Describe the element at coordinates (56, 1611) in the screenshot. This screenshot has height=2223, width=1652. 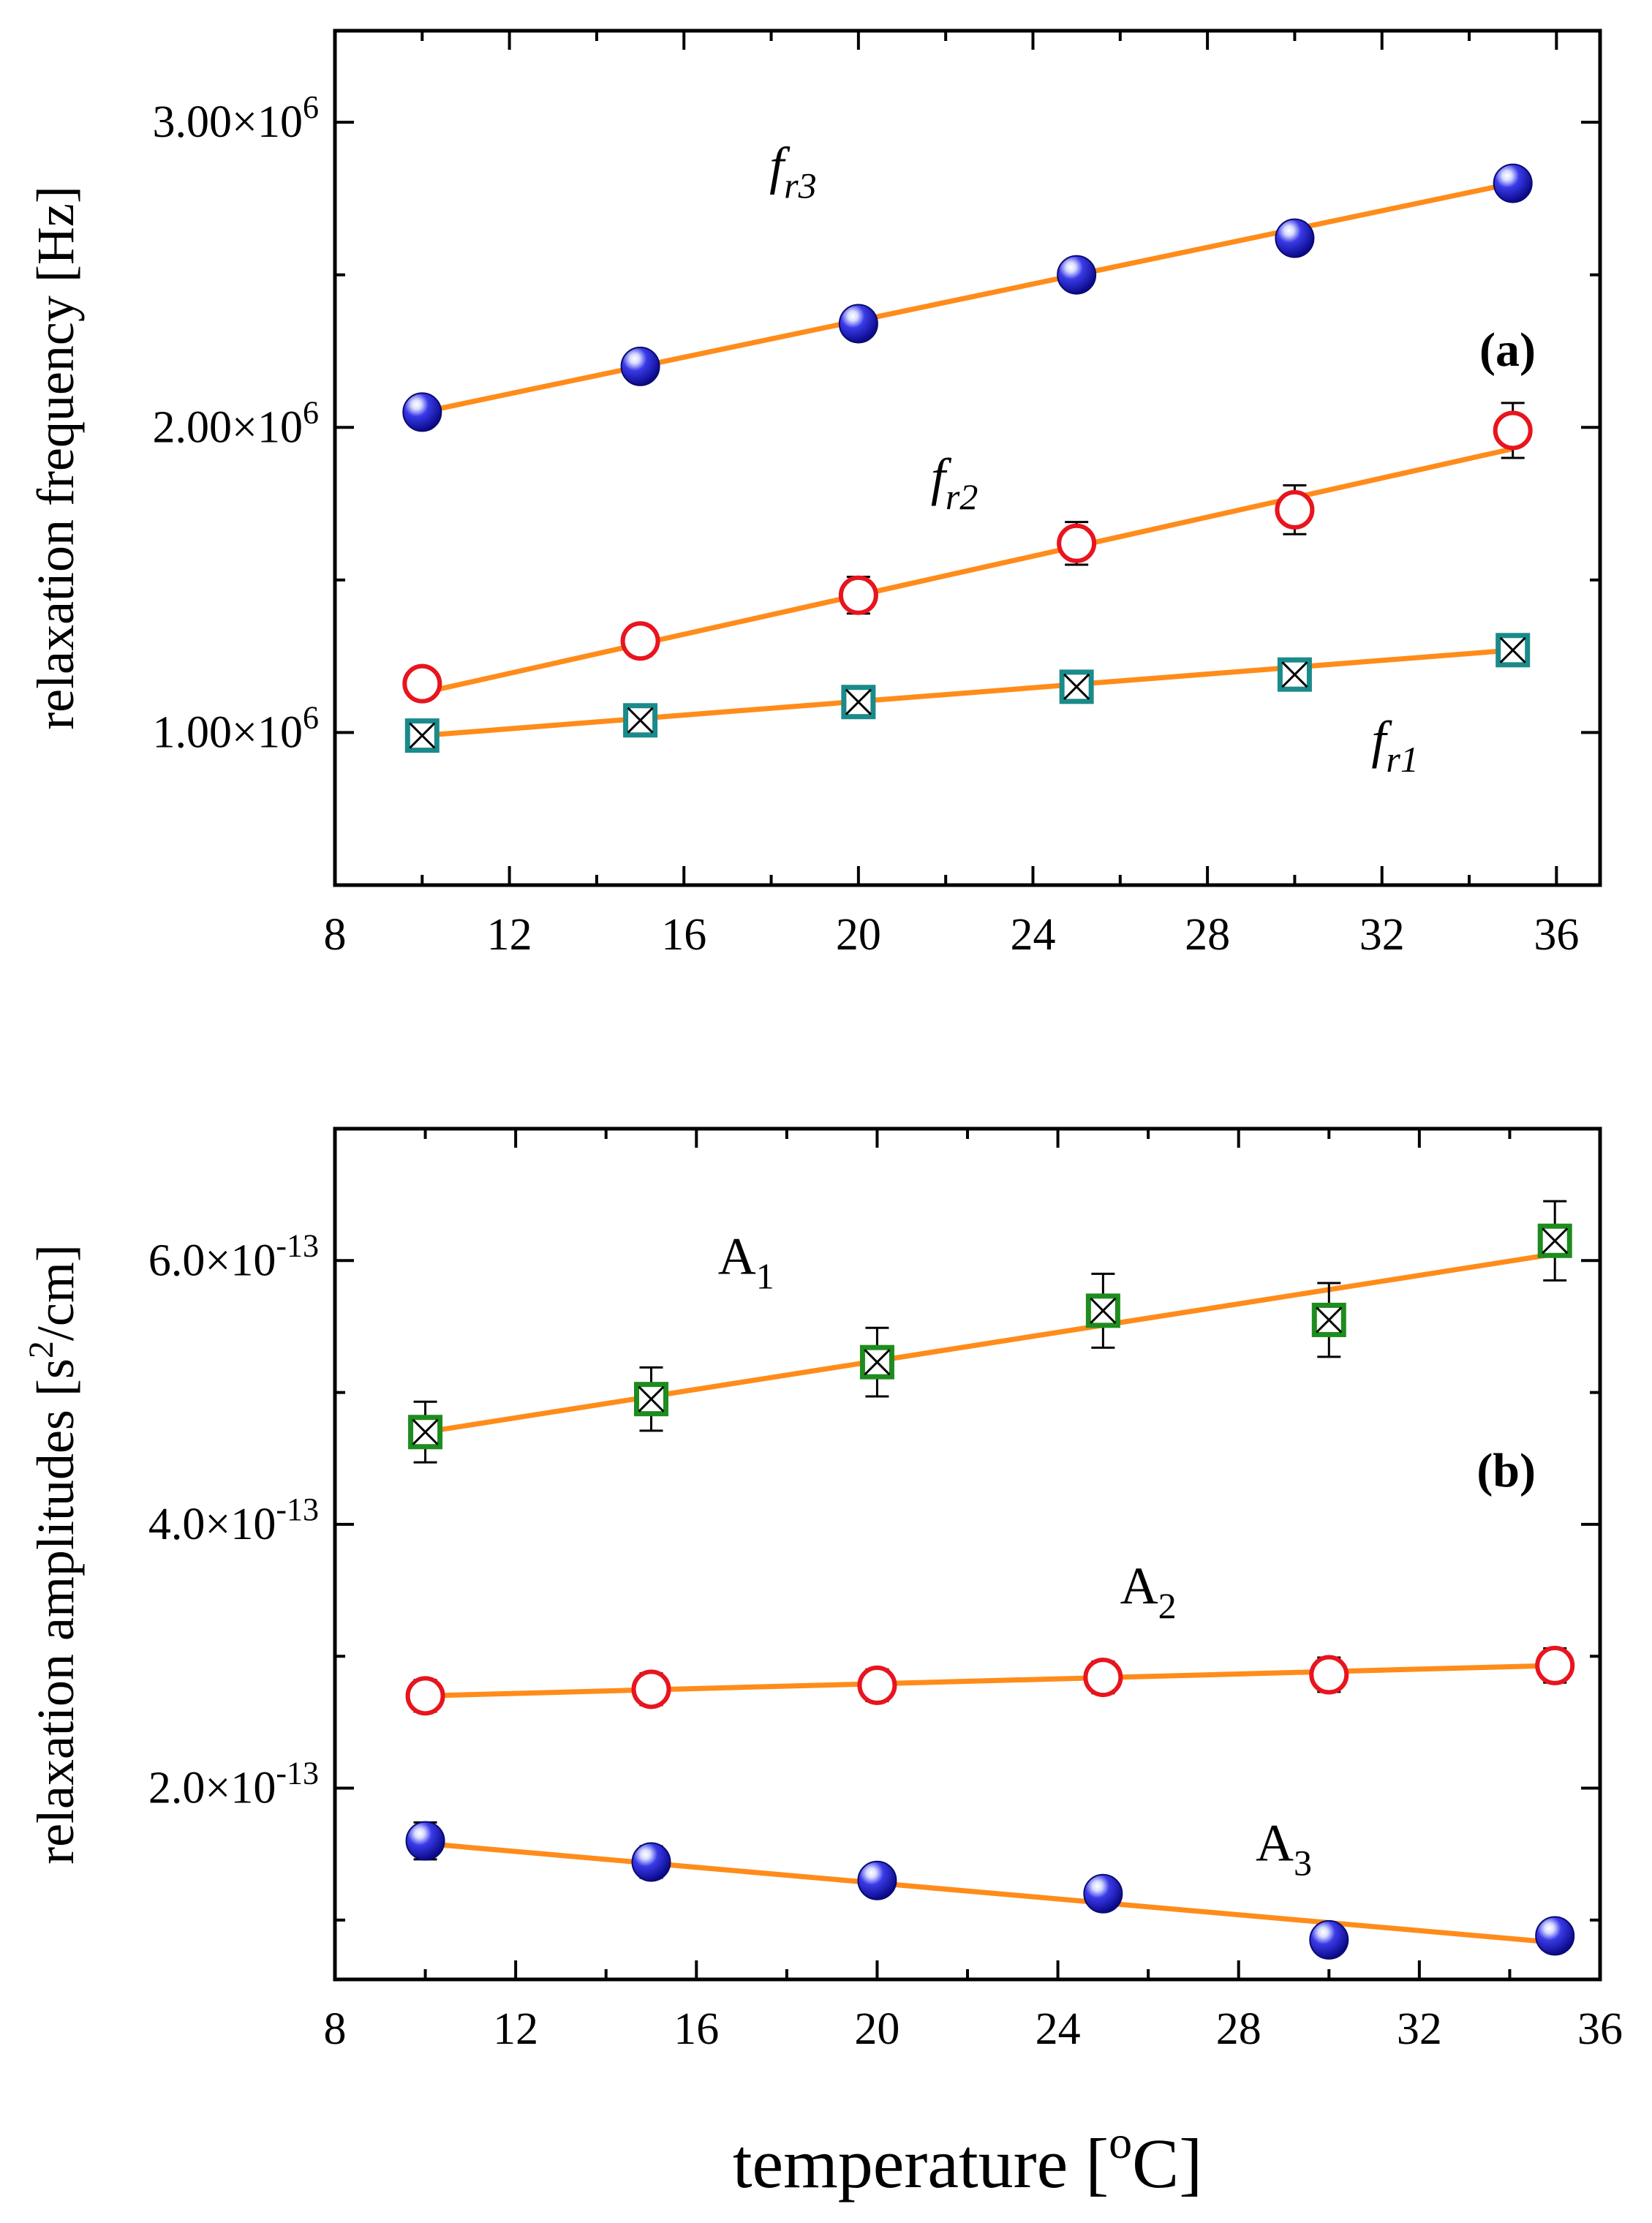
I see `panel-b-y-axis-label-text: relaxation amplitudes [s` at that location.